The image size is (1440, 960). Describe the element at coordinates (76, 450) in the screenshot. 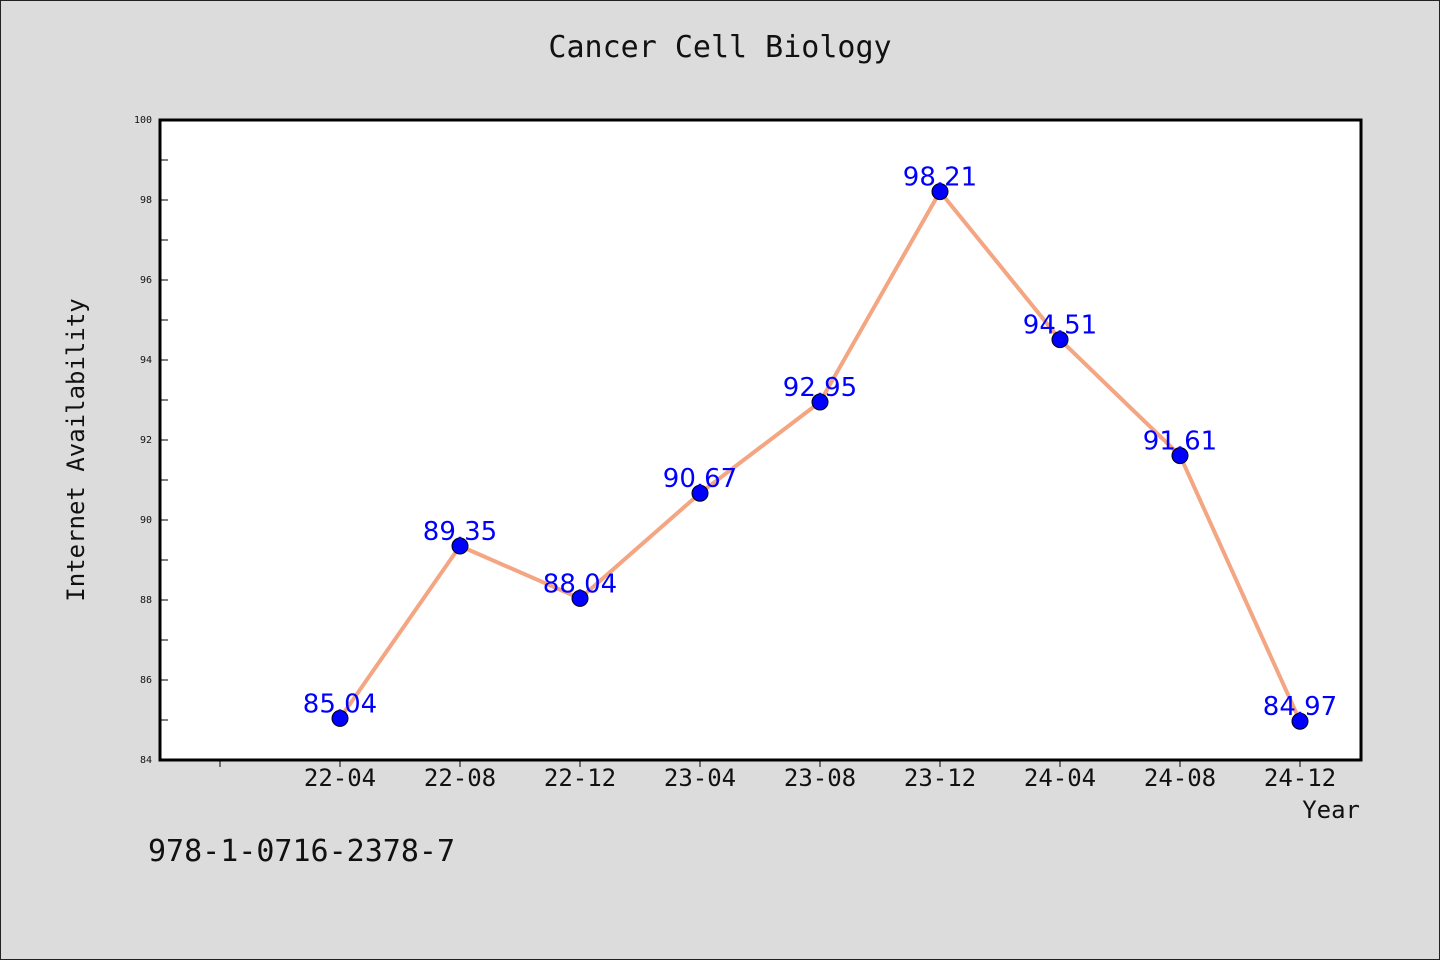

I see `y-axis-label: Internet Availability` at that location.